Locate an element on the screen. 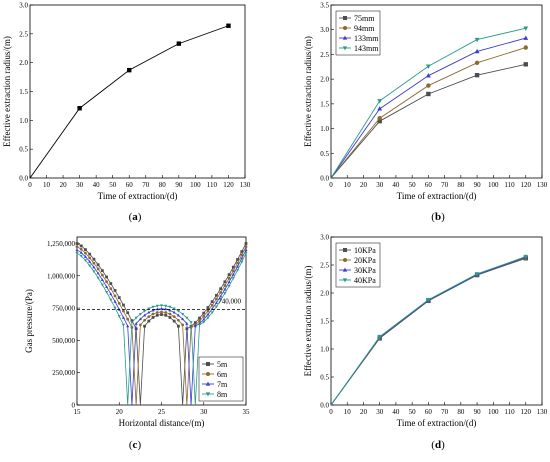 This screenshot has width=550, height=462. y-tick-label: 3.5 is located at coordinates (324, 6).